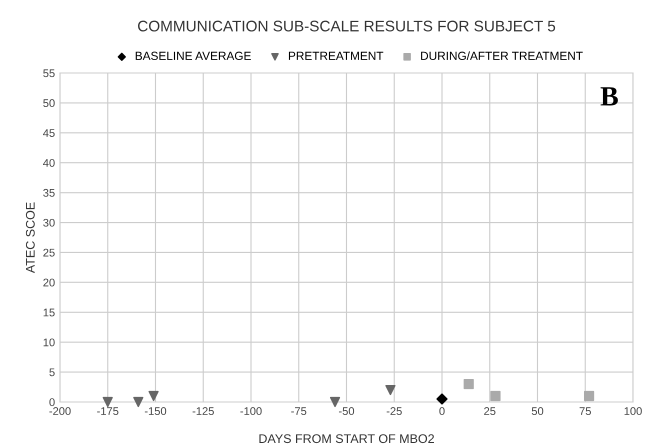 The height and width of the screenshot is (448, 647). What do you see at coordinates (346, 439) in the screenshot?
I see `x-axis-title: DAYS FROM START OF MBO2` at bounding box center [346, 439].